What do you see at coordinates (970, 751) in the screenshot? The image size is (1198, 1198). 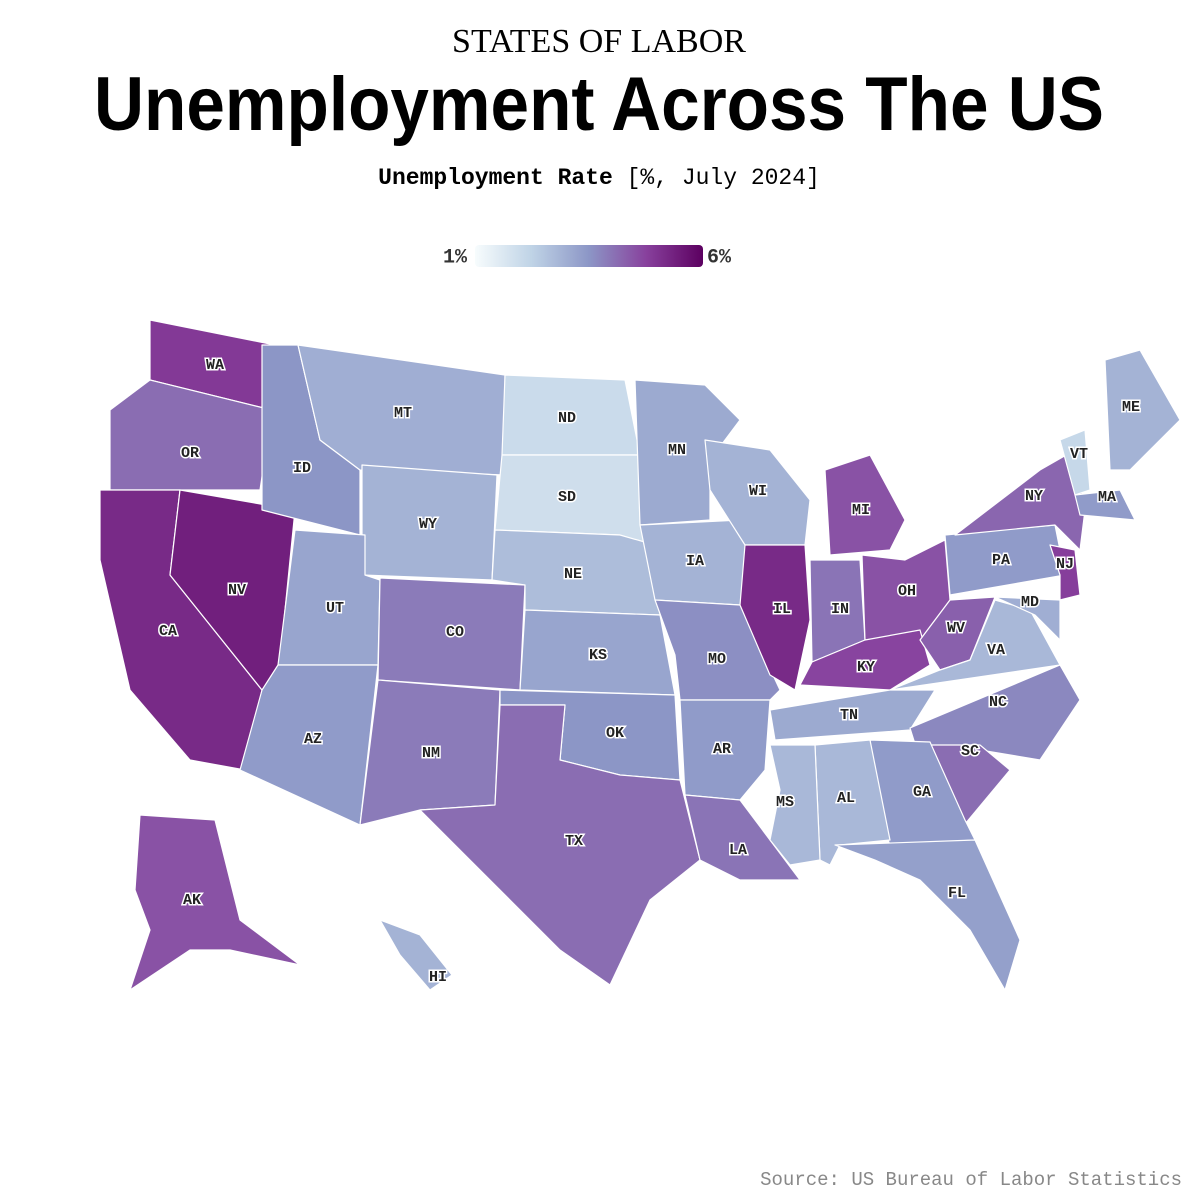 I see `state-label: SC` at bounding box center [970, 751].